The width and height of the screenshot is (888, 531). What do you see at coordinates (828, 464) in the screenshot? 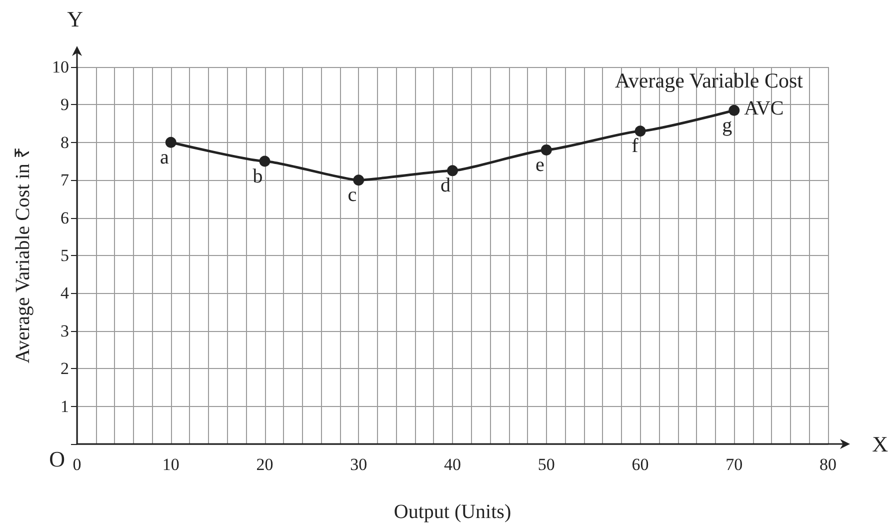
I see `x-tick-label: 80` at bounding box center [828, 464].